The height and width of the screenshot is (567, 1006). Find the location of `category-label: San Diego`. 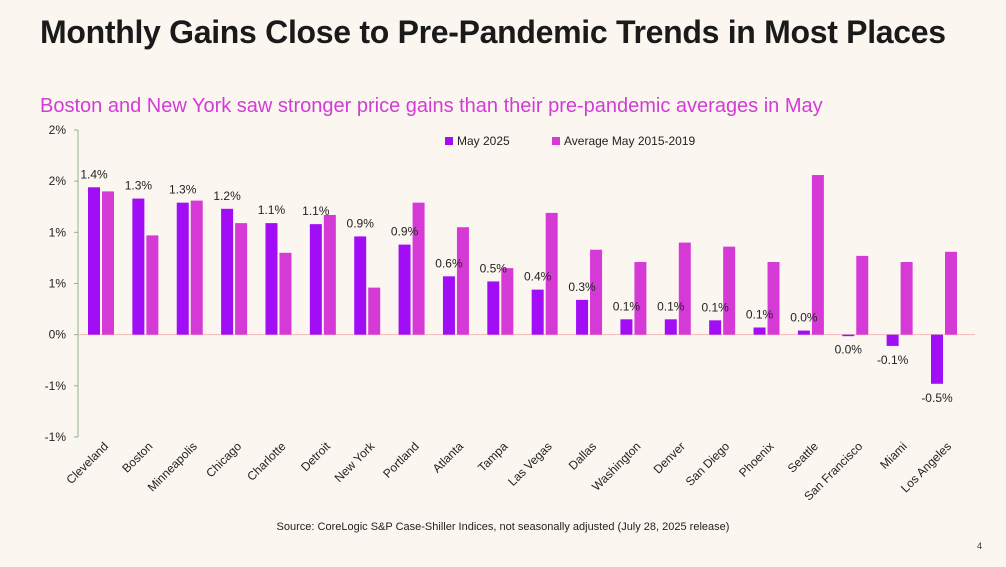

category-label: San Diego is located at coordinates (708, 464).